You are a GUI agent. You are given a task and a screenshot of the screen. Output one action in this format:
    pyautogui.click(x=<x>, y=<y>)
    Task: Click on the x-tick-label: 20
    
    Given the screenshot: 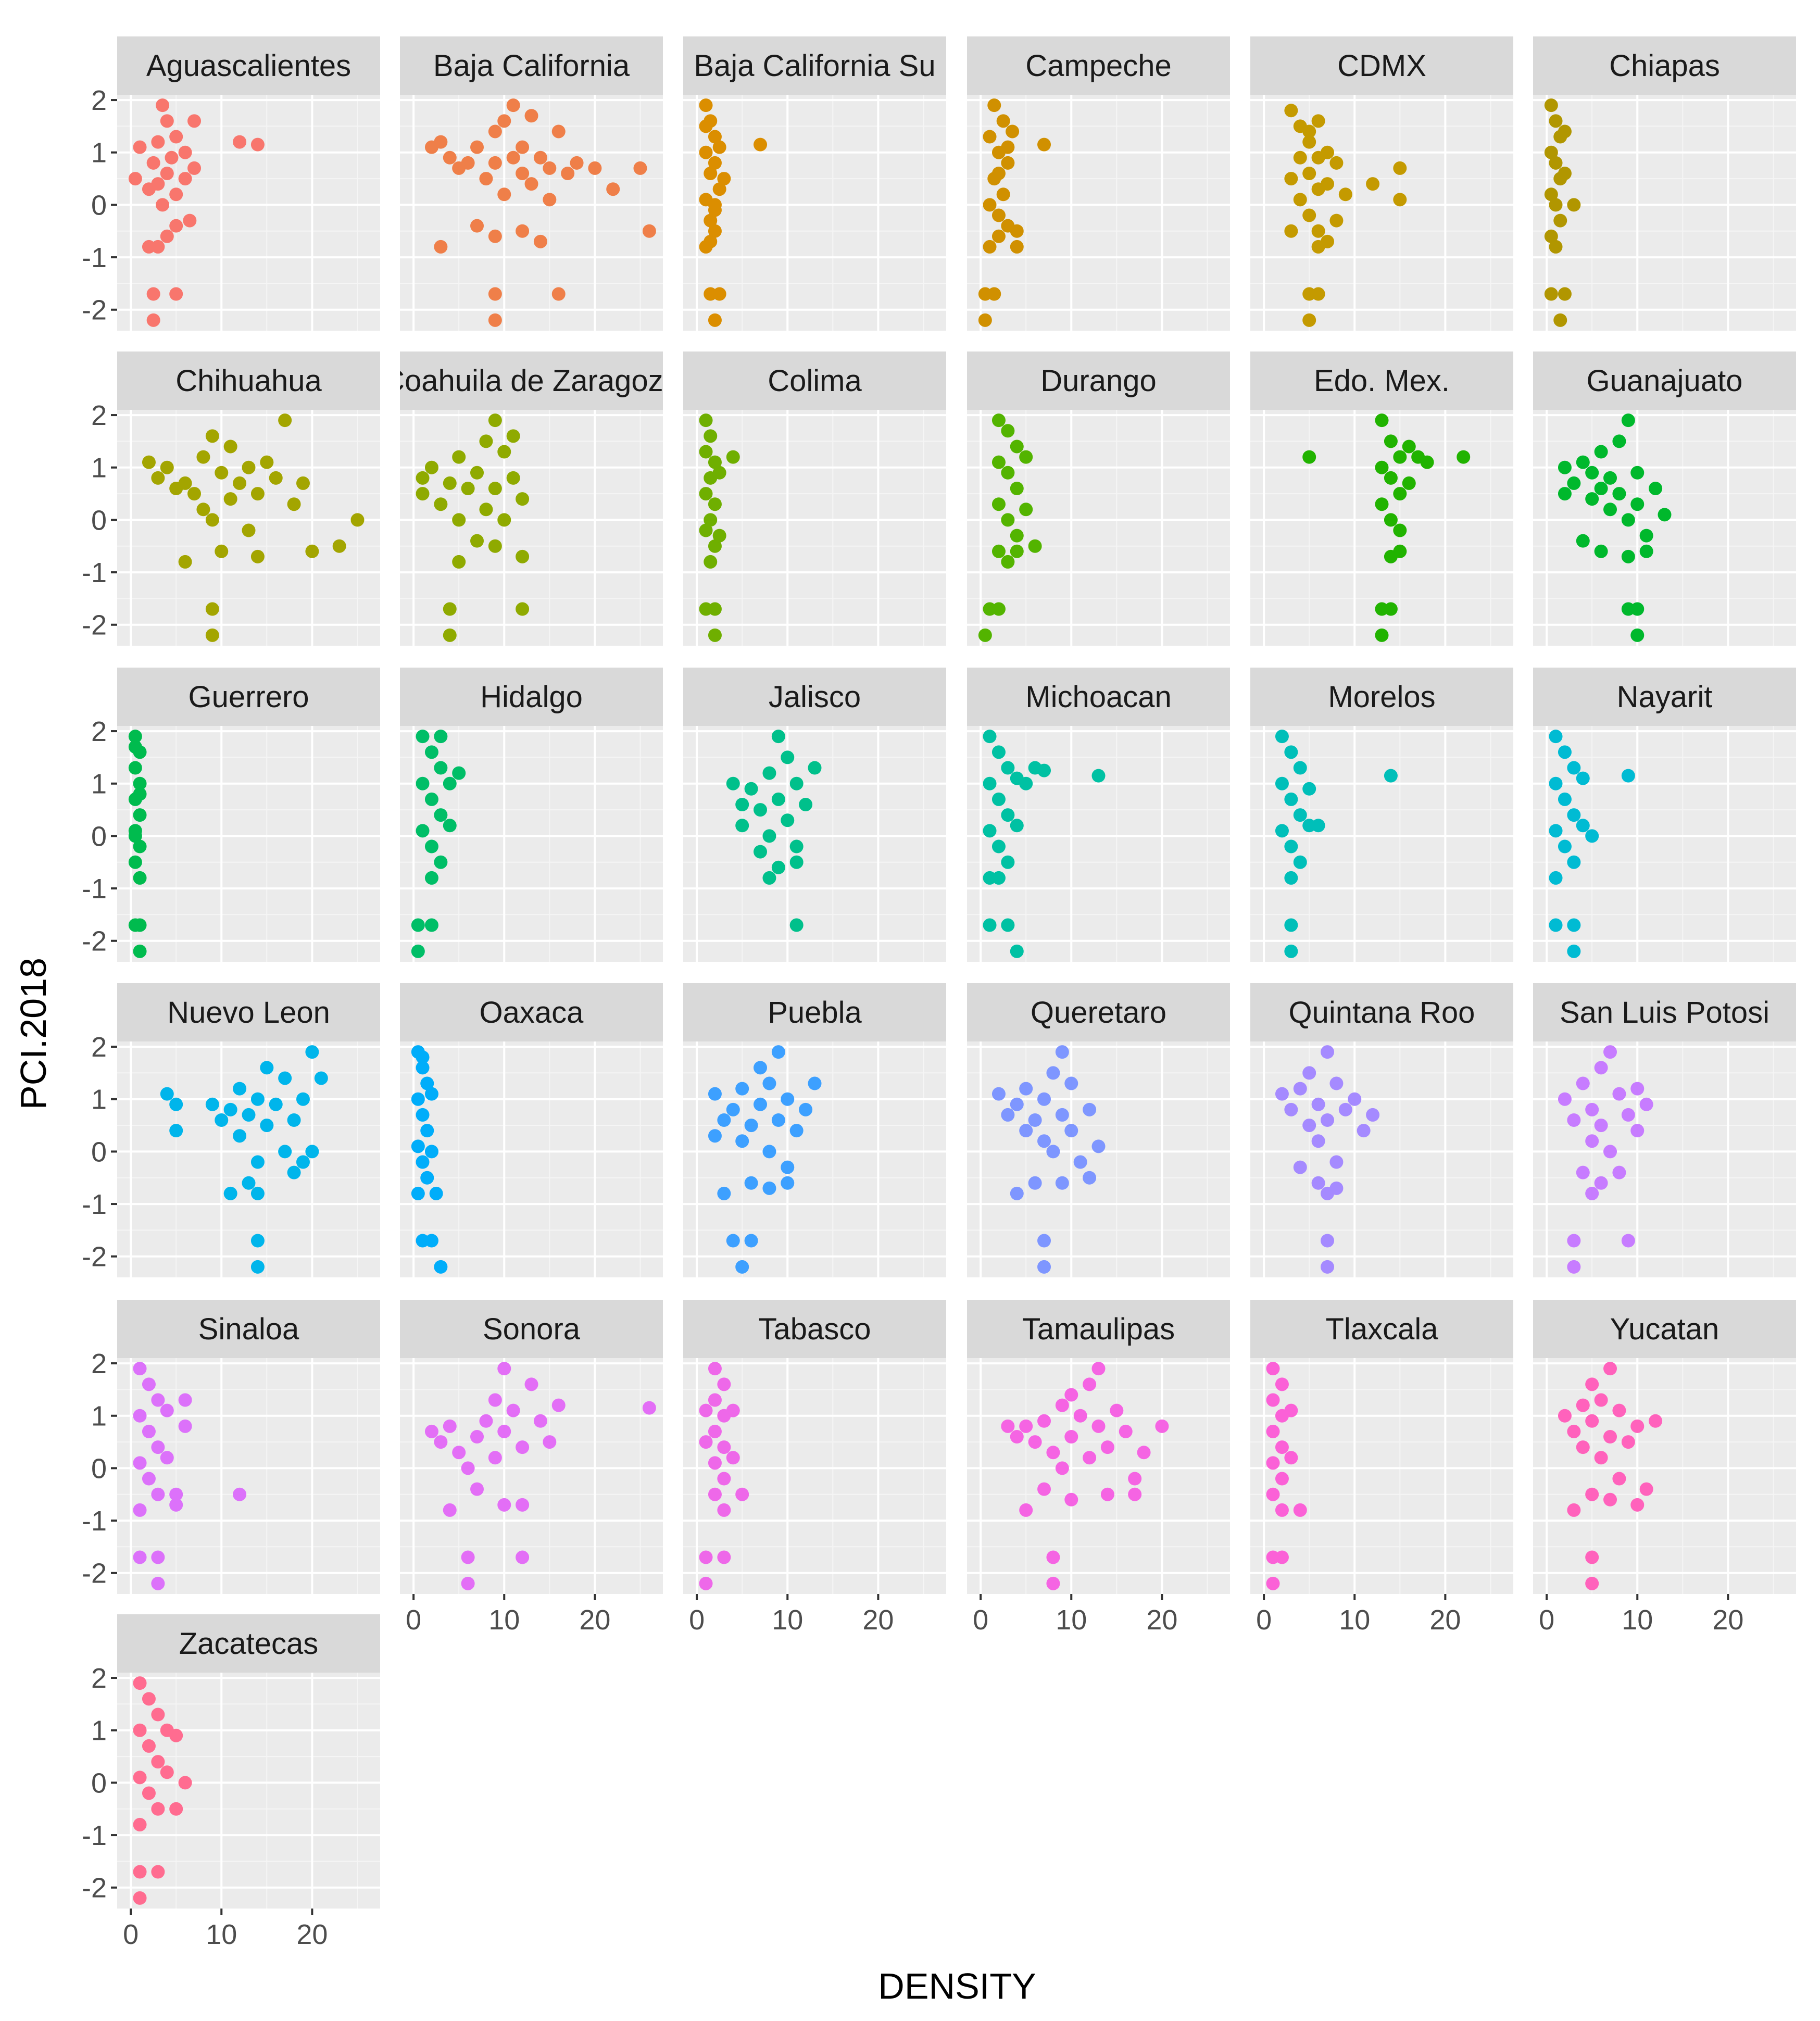 What is the action you would take?
    pyautogui.click(x=312, y=1934)
    